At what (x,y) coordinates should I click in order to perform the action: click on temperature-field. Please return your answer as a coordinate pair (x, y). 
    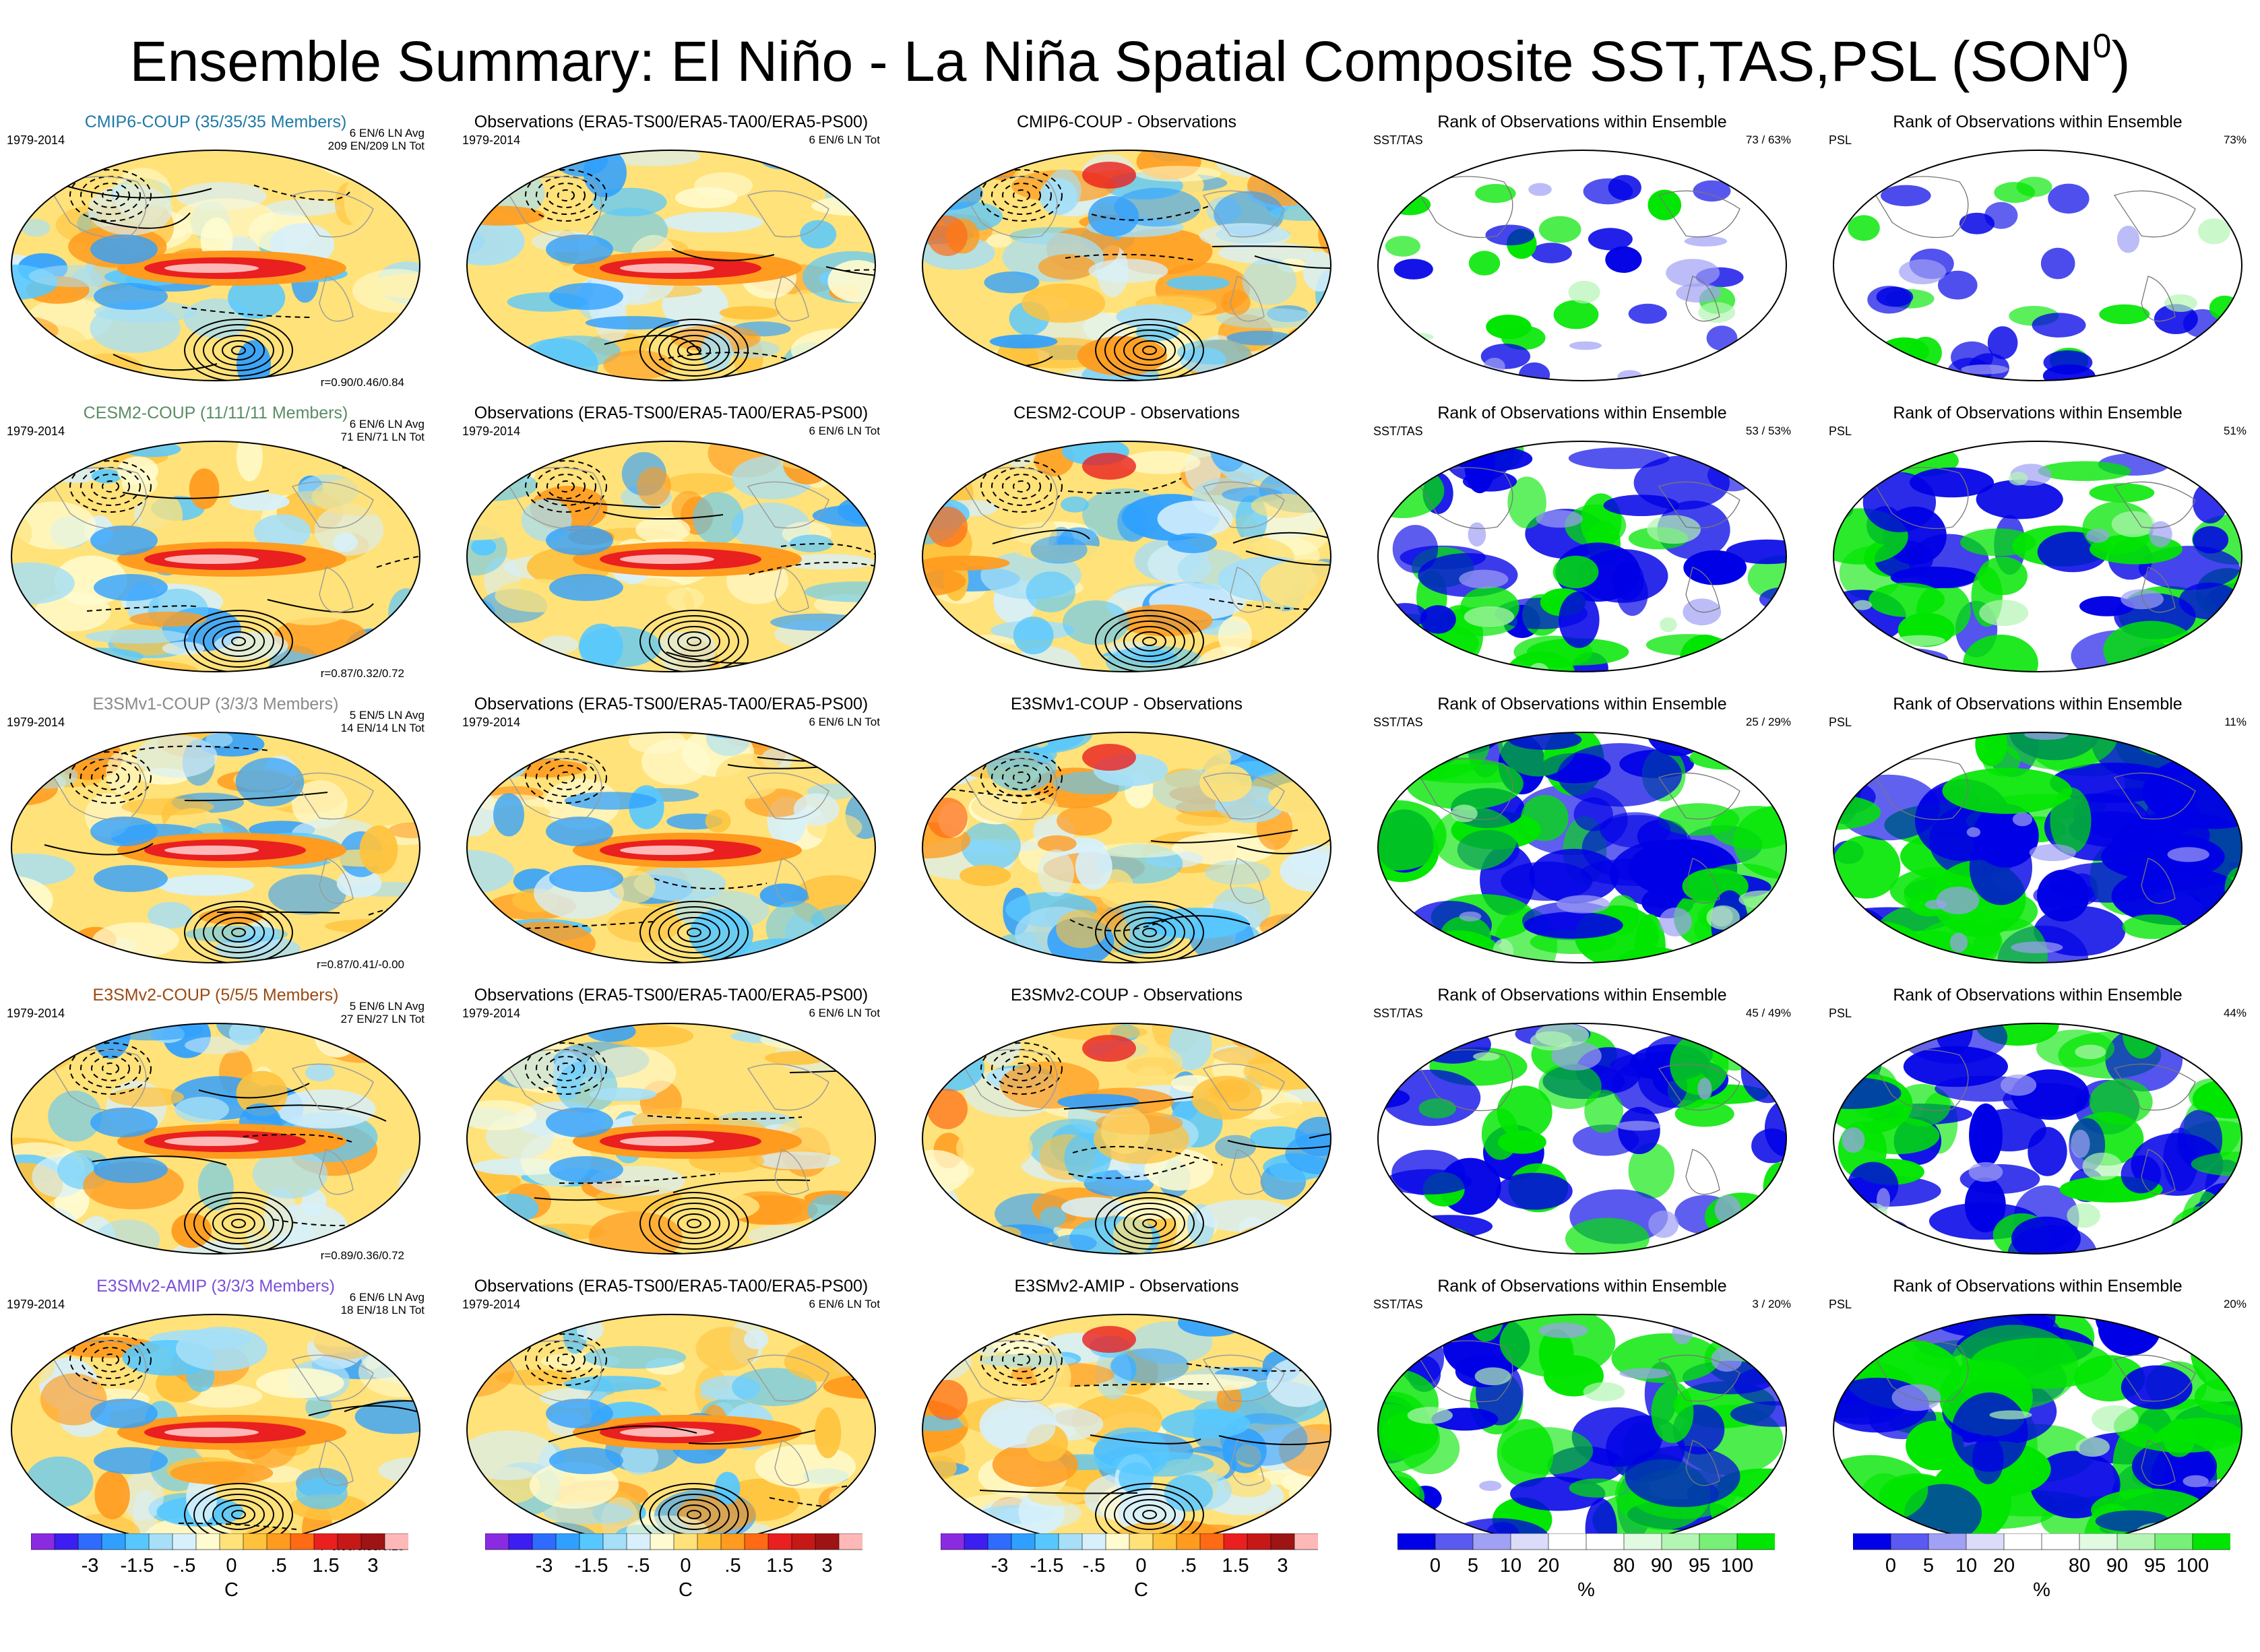
    Looking at the image, I should click on (215, 556).